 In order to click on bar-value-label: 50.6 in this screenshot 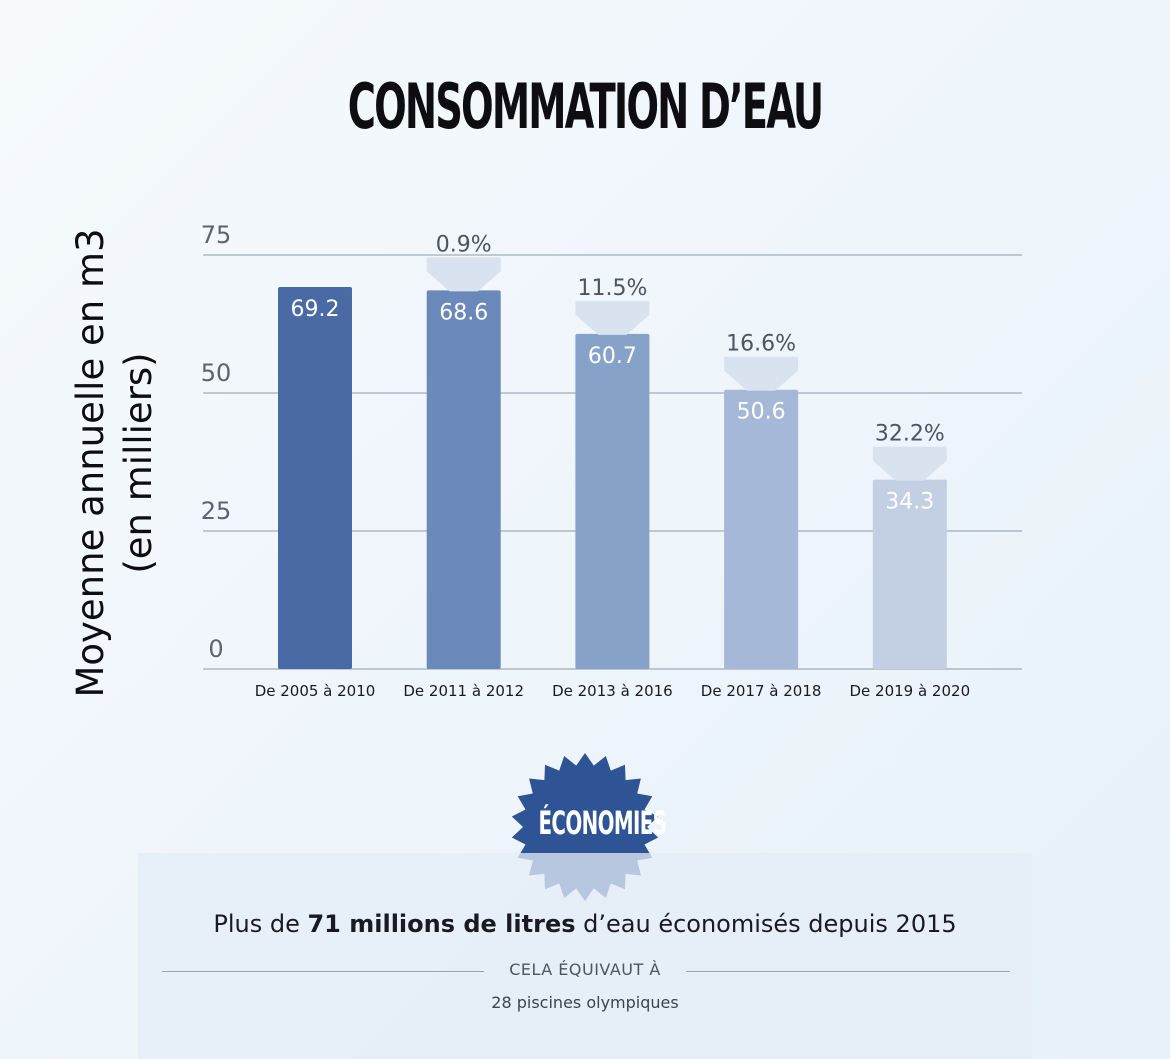, I will do `click(761, 412)`.